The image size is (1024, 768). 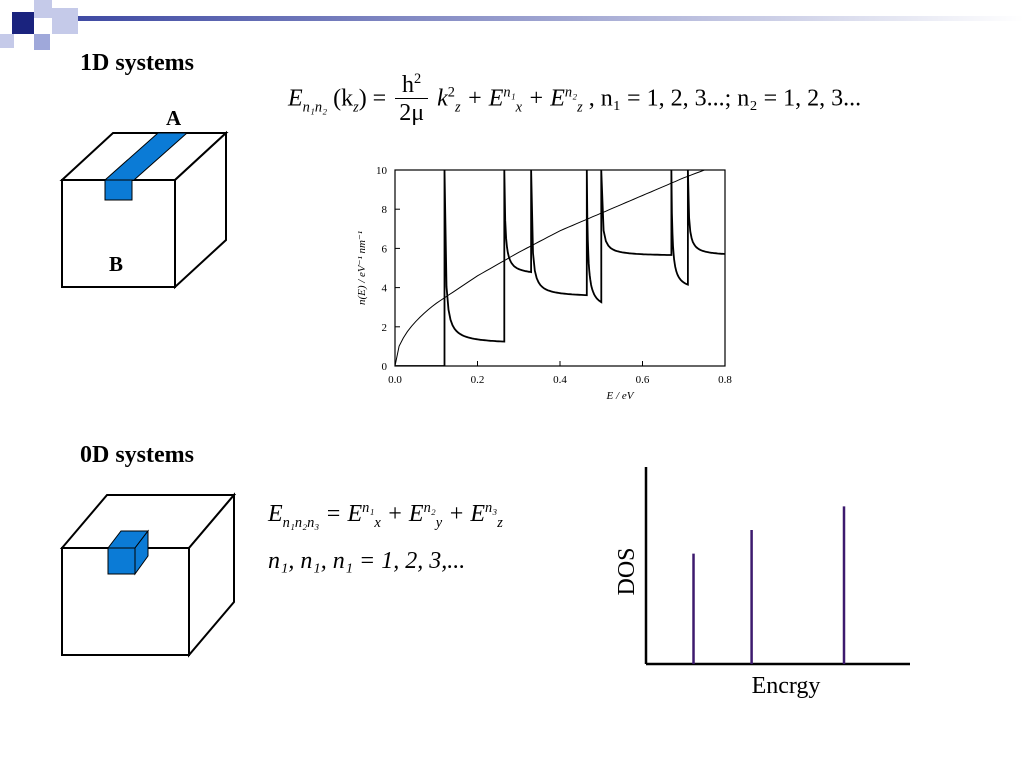 What do you see at coordinates (560, 268) in the screenshot?
I see `quantum-wire-dos-line` at bounding box center [560, 268].